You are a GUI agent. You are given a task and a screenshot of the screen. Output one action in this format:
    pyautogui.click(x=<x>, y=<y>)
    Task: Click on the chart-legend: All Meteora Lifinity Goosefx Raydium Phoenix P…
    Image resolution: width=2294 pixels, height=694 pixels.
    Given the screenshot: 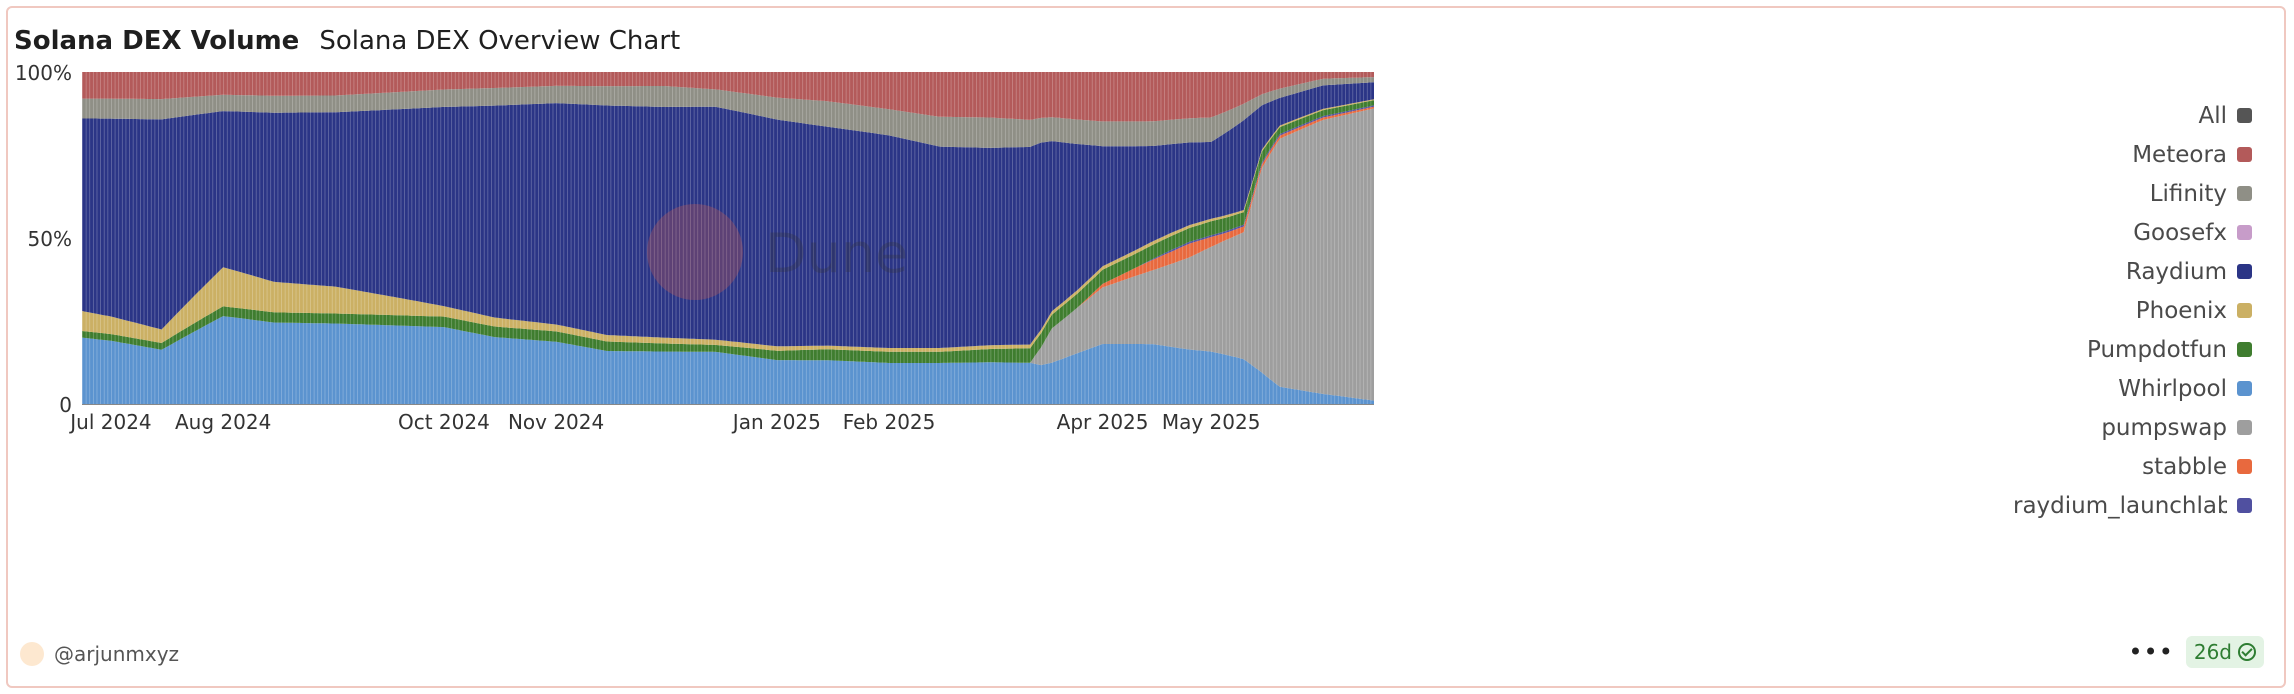 What is the action you would take?
    pyautogui.click(x=2132, y=310)
    